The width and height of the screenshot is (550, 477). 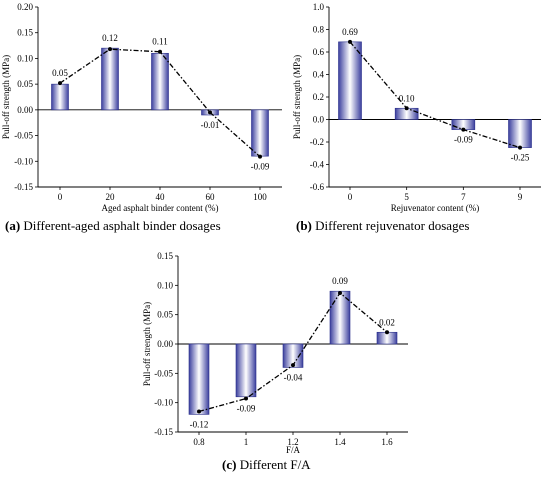 What do you see at coordinates (161, 197) in the screenshot?
I see `x-tick-label: 40` at bounding box center [161, 197].